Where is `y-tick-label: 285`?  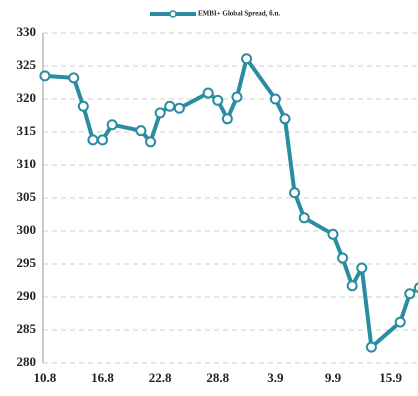
y-tick-label: 285 is located at coordinates (27, 328).